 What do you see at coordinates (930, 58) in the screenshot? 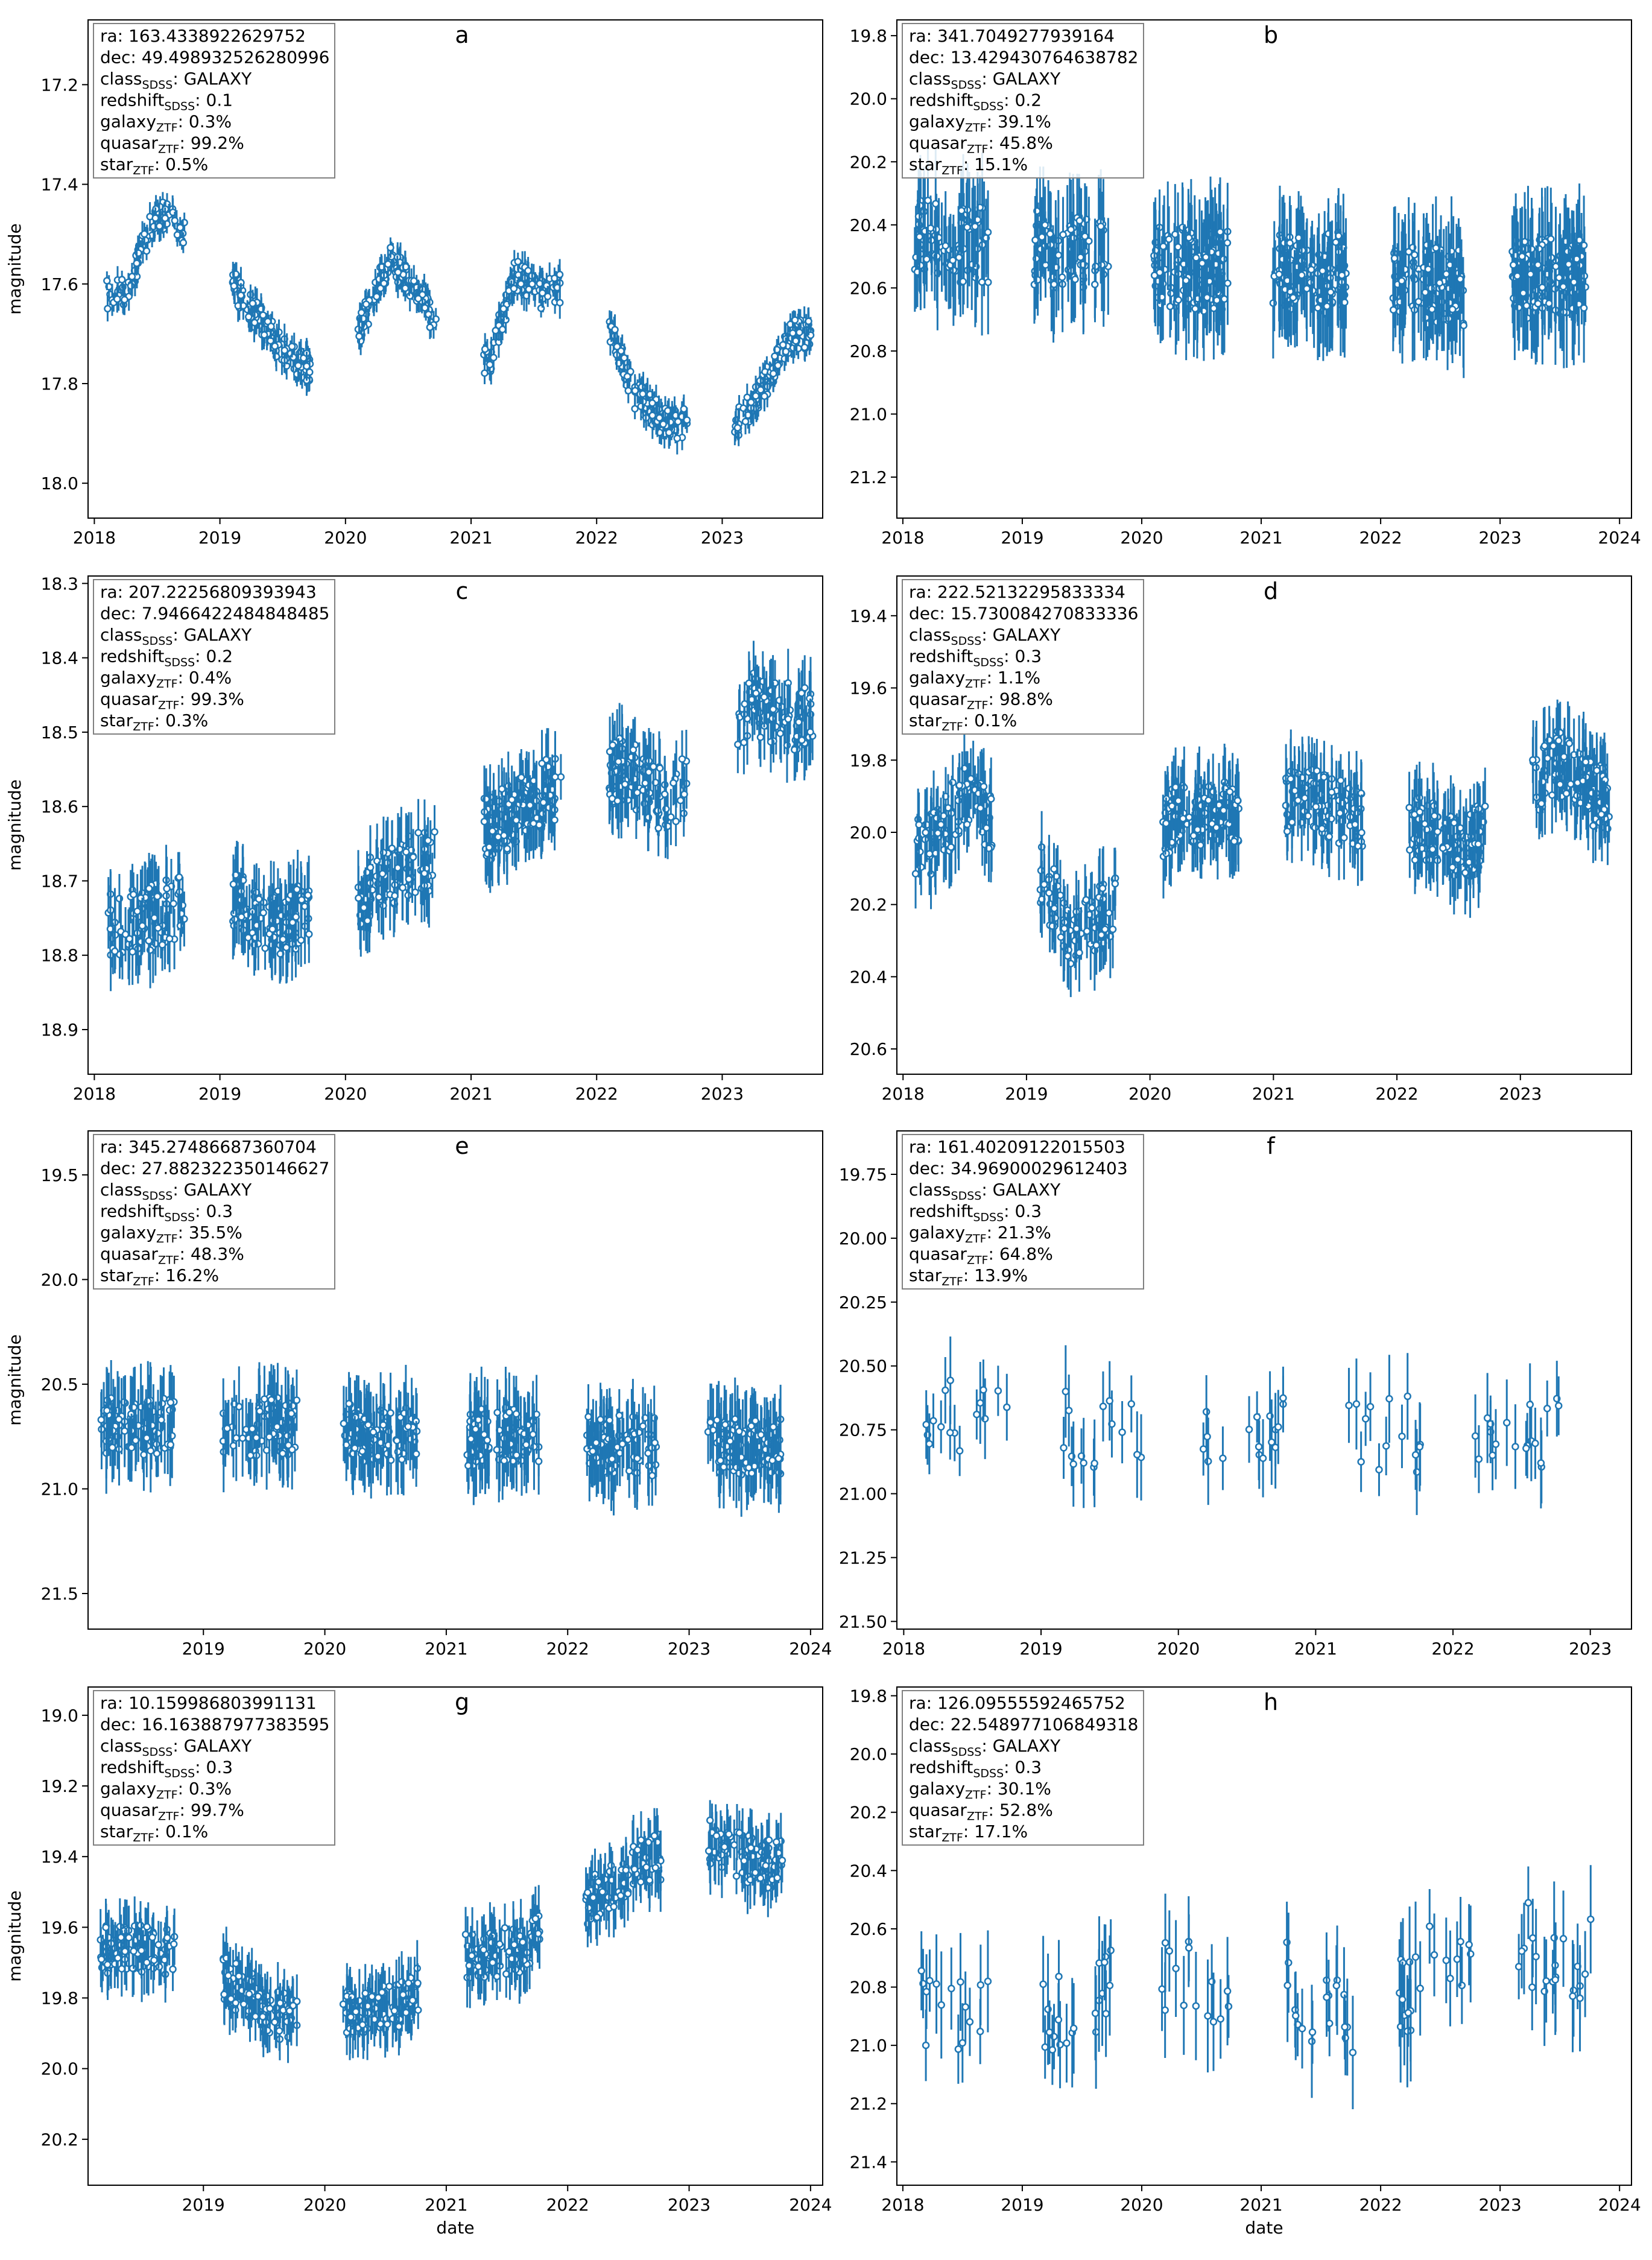
I see `info-label: dec:` at bounding box center [930, 58].